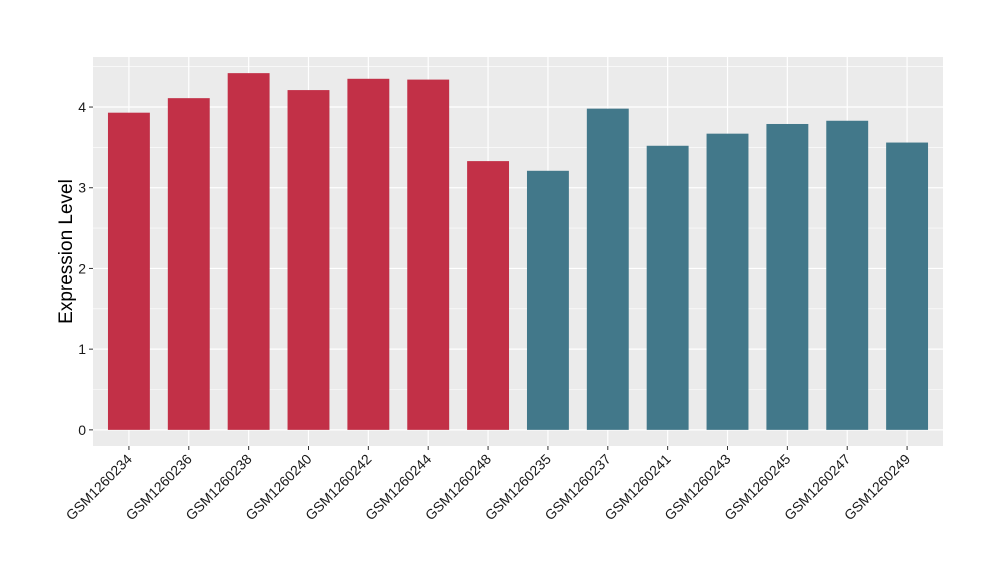 This screenshot has width=1000, height=580. Describe the element at coordinates (82, 188) in the screenshot. I see `y-tick-label: 3` at that location.